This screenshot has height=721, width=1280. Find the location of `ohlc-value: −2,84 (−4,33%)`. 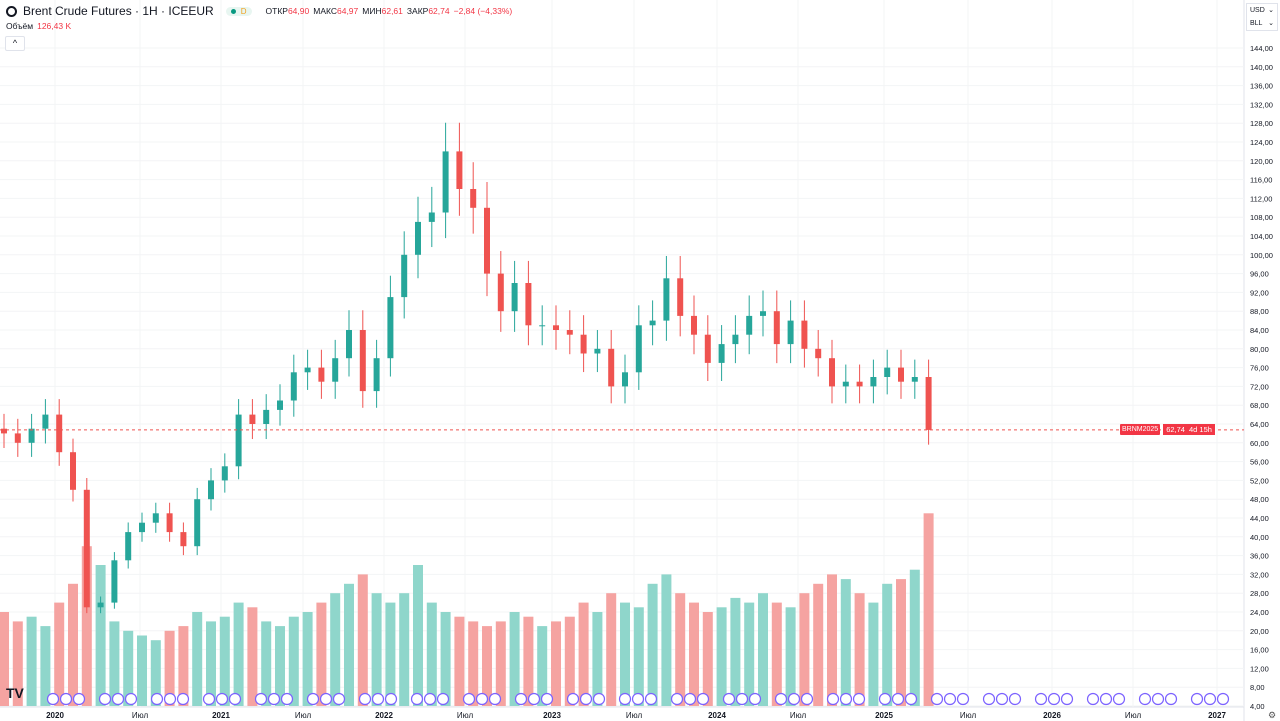

ohlc-value: −2,84 (−4,33%) is located at coordinates (483, 11).